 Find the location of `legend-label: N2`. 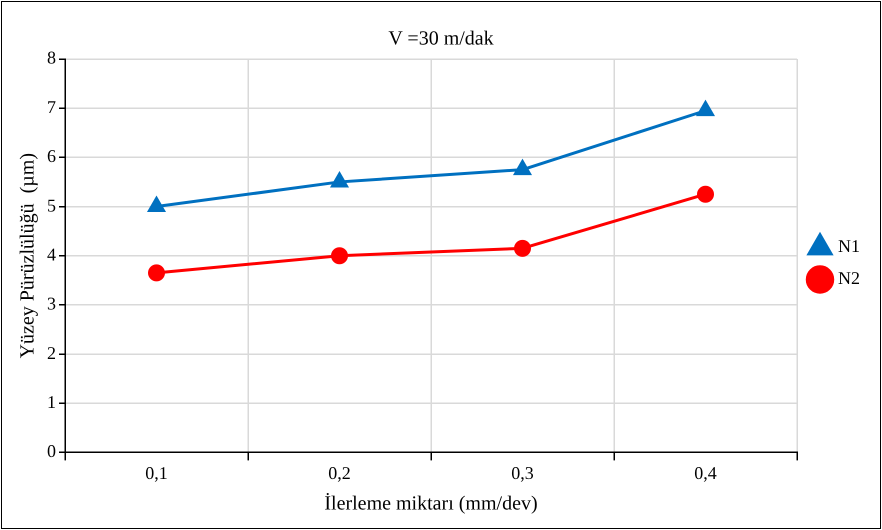

legend-label: N2 is located at coordinates (849, 278).